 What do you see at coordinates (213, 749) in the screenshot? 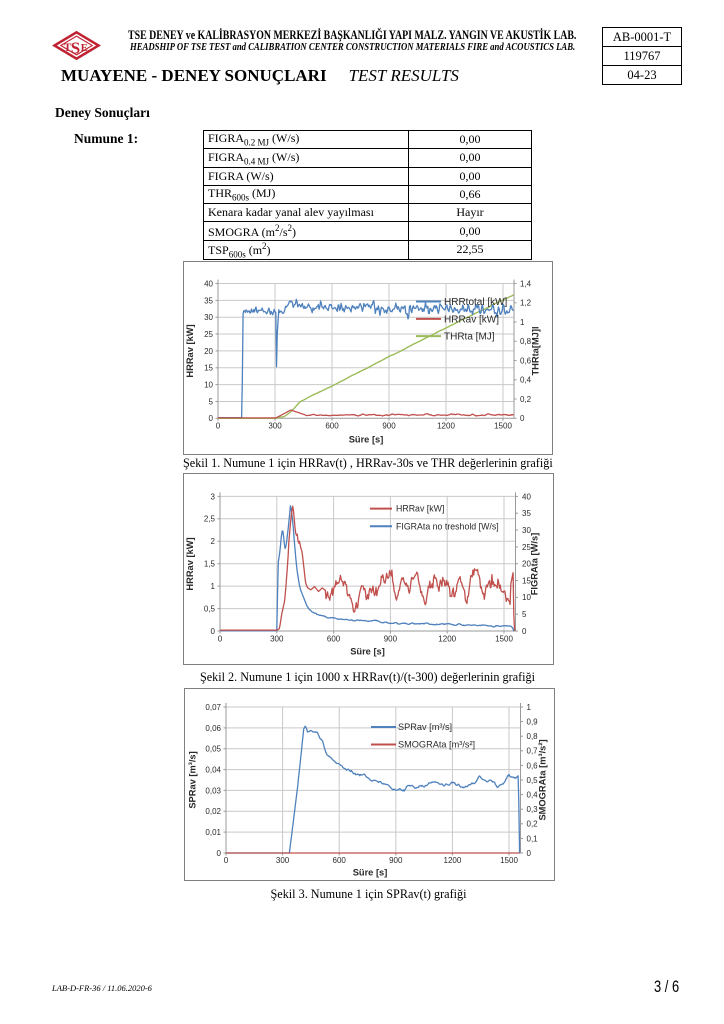
I see `svg-text: 0,05` at bounding box center [213, 749].